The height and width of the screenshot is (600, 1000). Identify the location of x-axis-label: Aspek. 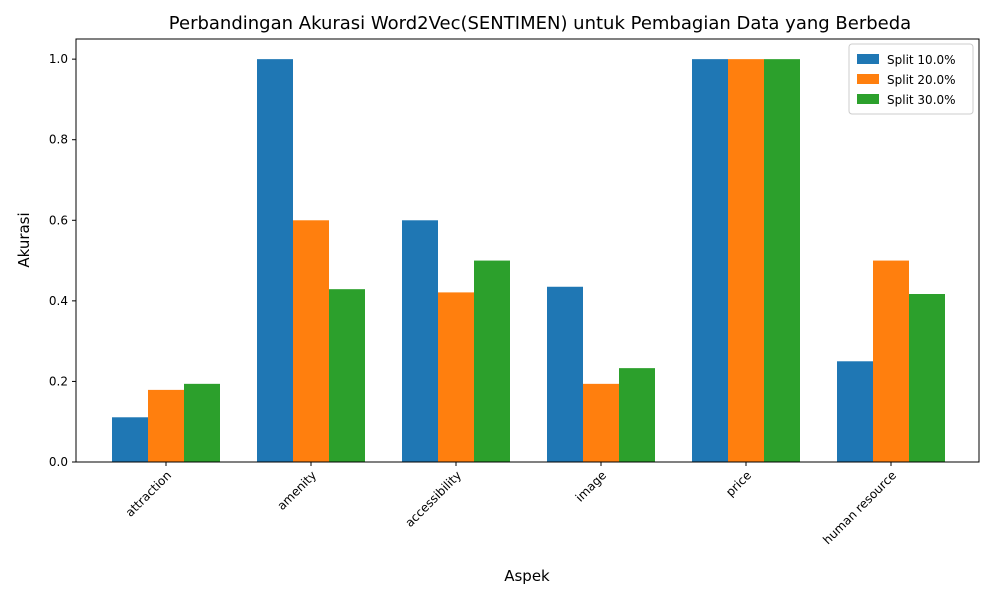
(527, 576).